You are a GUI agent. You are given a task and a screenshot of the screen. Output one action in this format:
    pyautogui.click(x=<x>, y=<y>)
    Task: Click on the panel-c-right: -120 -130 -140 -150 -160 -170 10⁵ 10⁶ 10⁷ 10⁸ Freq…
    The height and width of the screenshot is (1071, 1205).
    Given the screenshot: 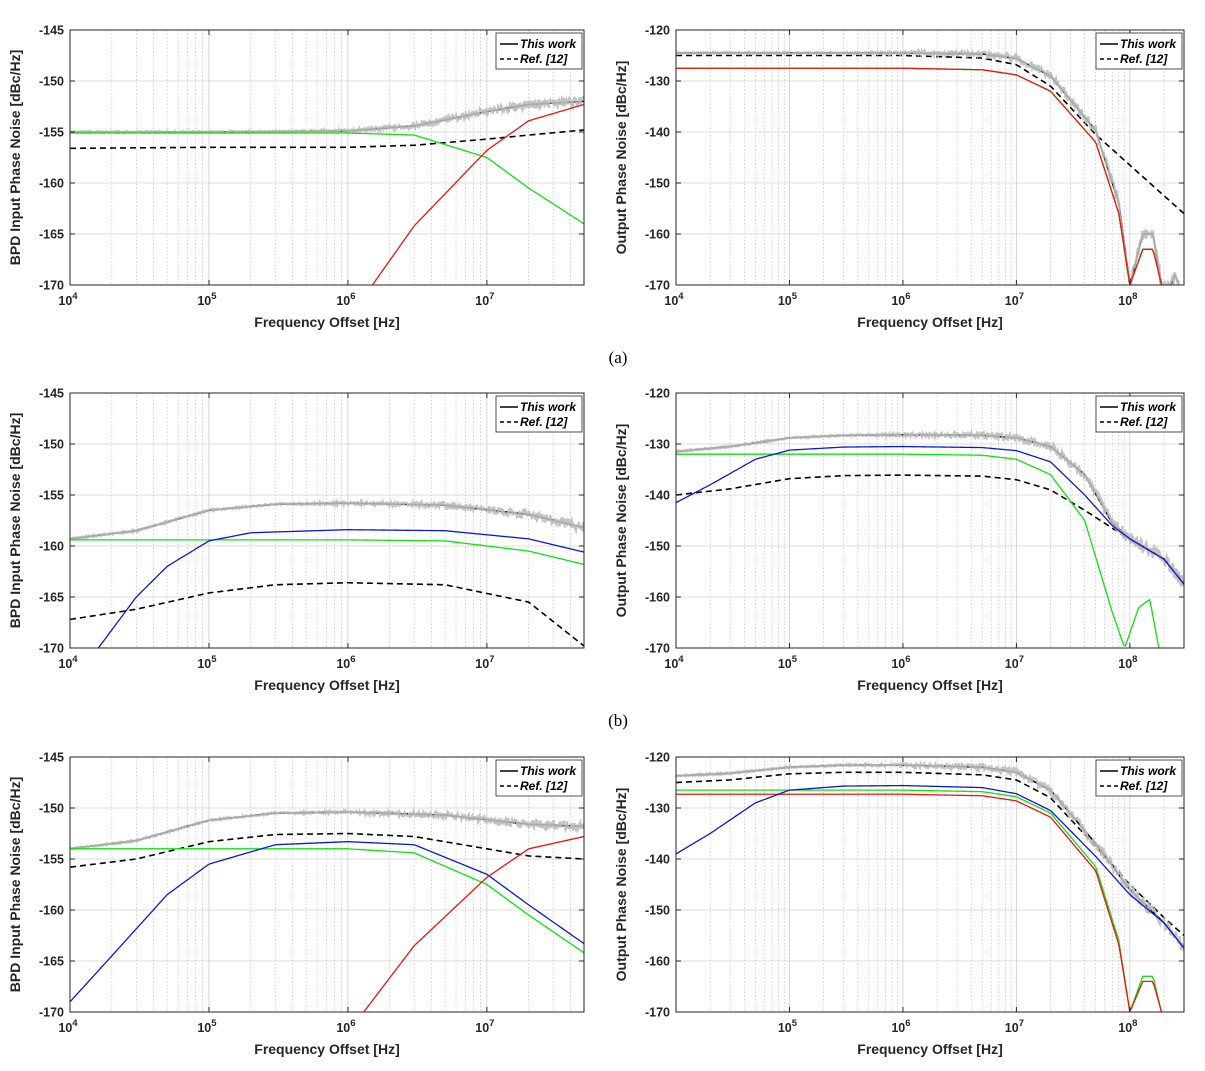 What is the action you would take?
    pyautogui.click(x=899, y=904)
    